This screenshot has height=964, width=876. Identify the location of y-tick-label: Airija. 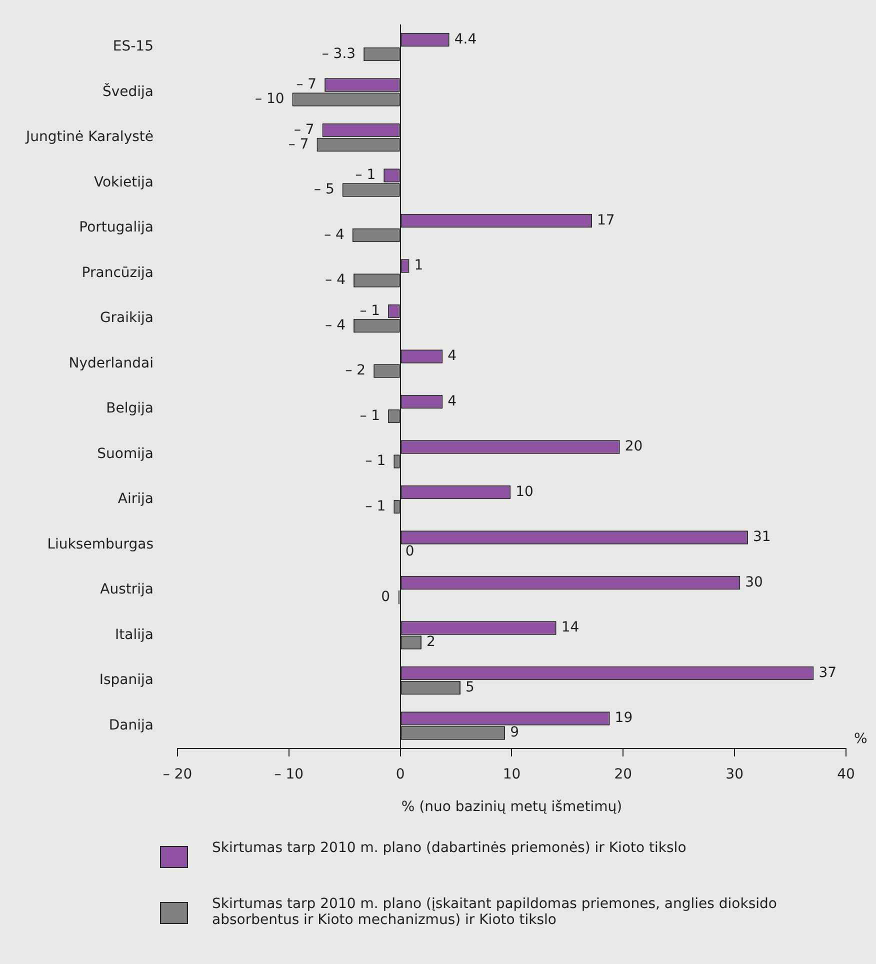
(136, 499).